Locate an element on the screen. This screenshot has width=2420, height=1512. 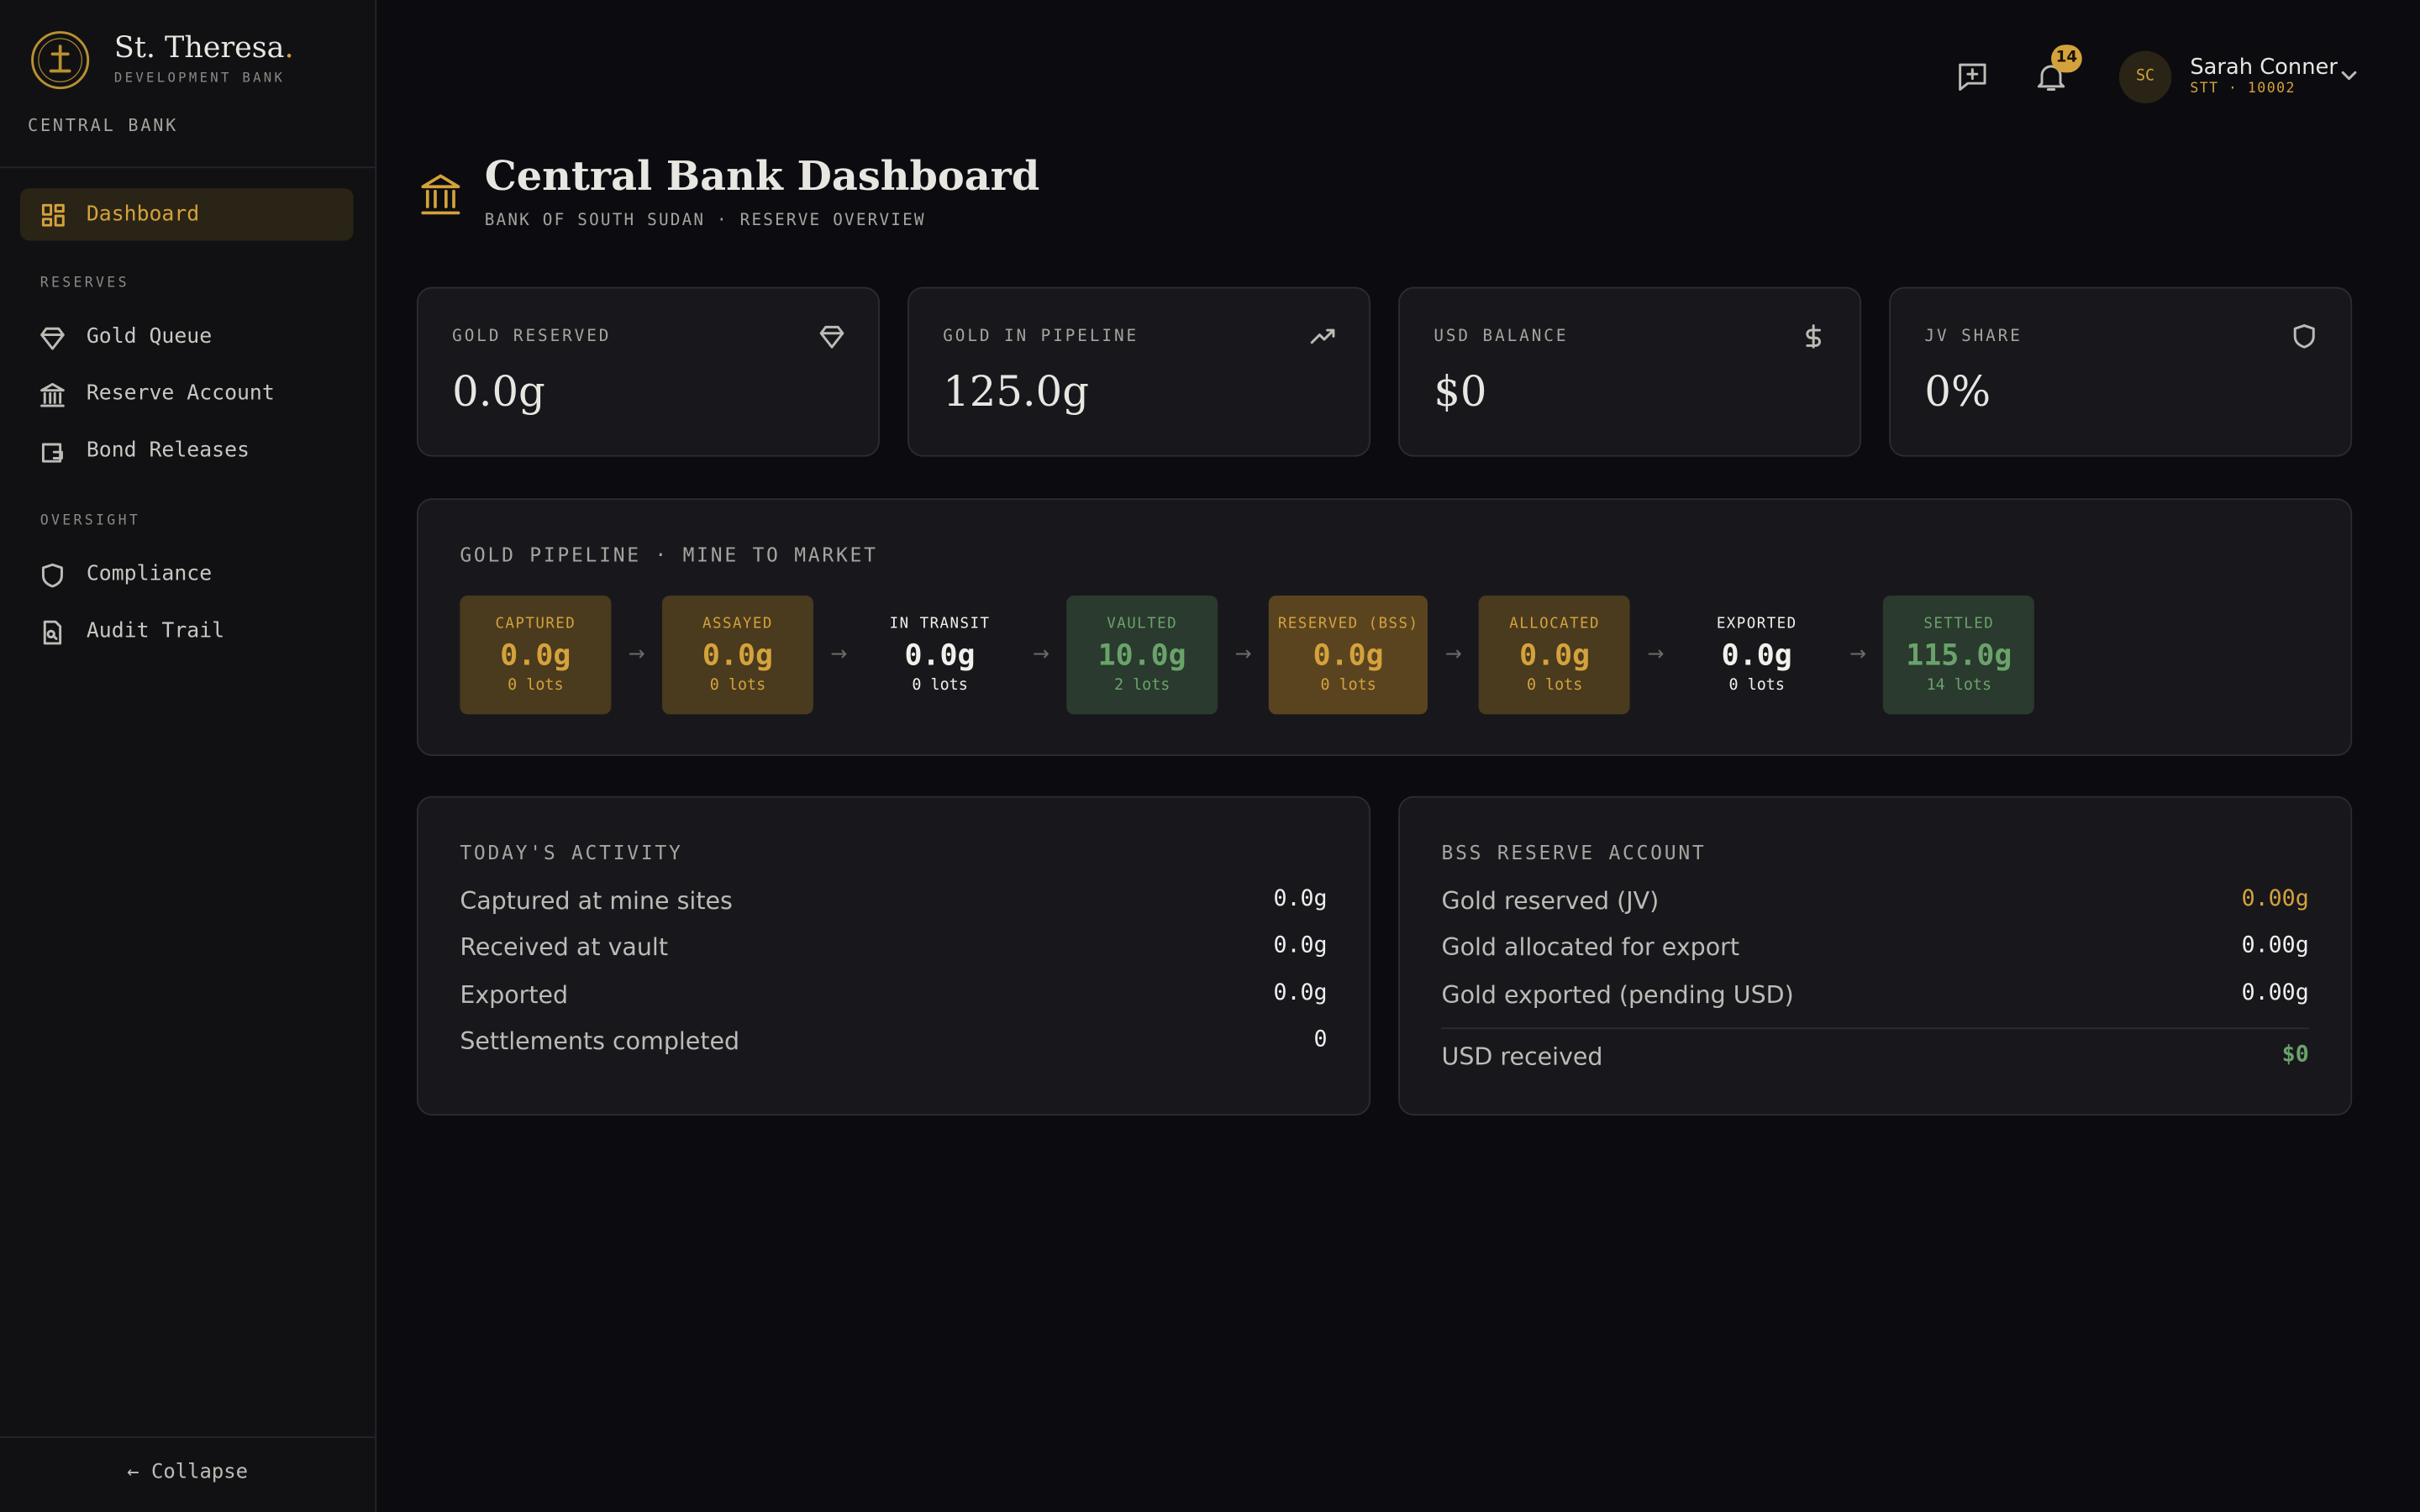
stage: EXPORTED 0.0g 0 lots is located at coordinates (1757, 655).